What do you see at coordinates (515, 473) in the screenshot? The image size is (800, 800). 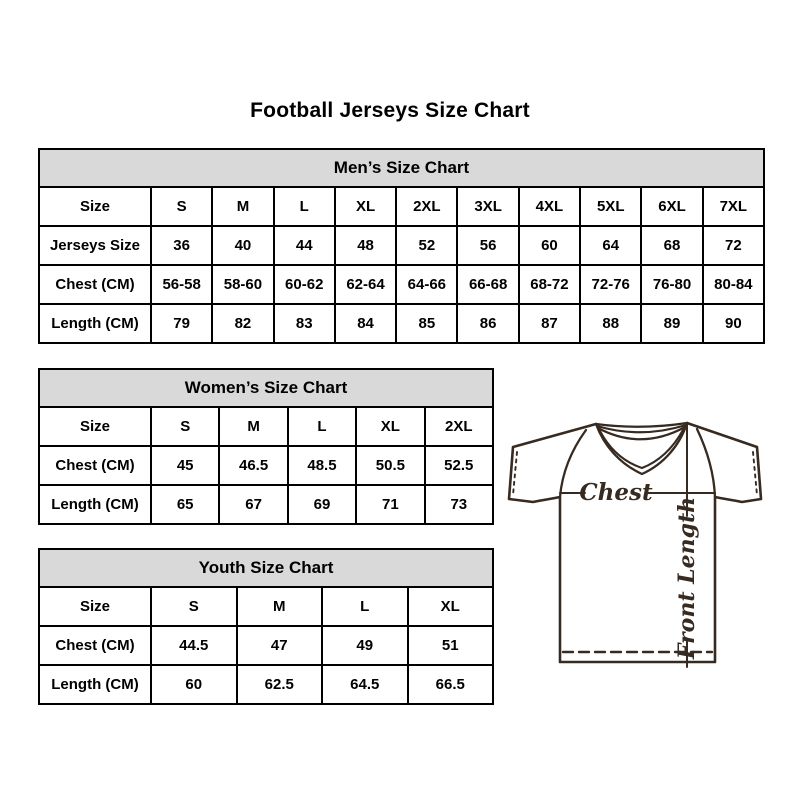 I see `left-cuff-dashed-line` at bounding box center [515, 473].